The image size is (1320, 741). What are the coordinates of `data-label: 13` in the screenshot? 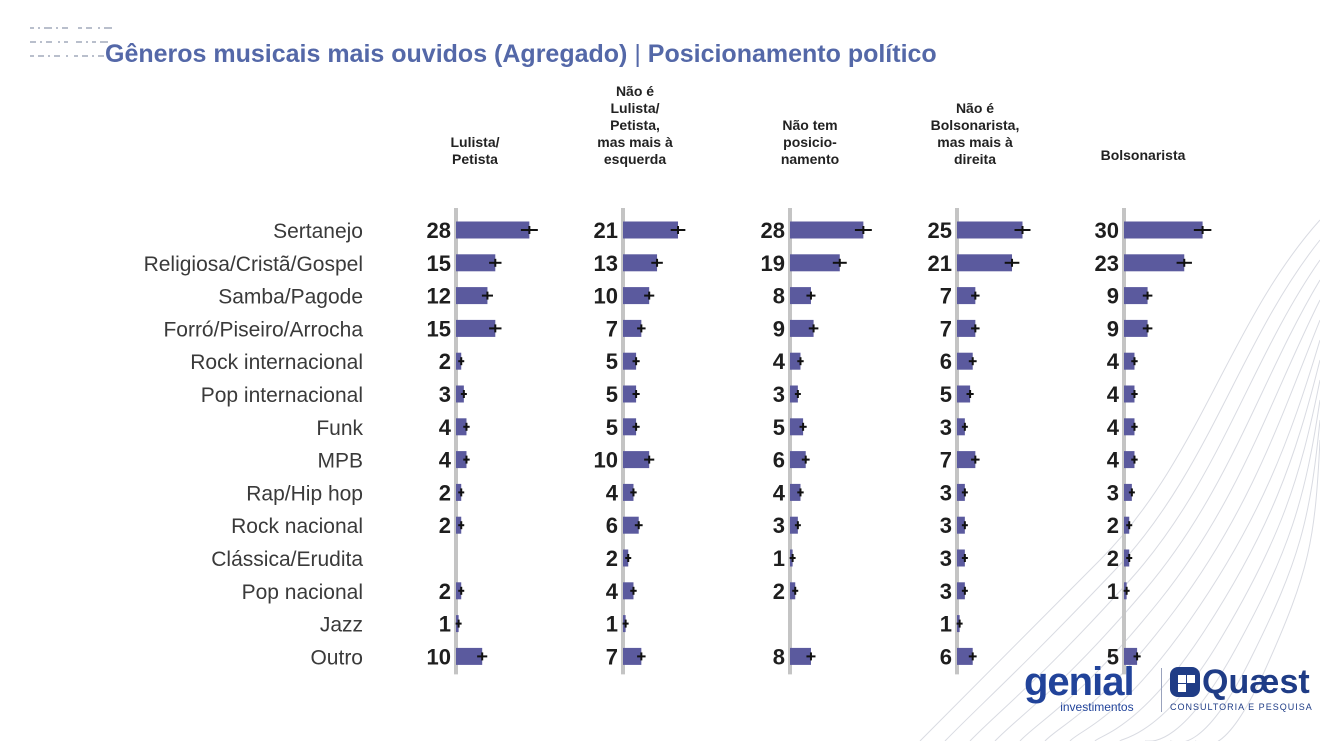 It's located at (606, 263).